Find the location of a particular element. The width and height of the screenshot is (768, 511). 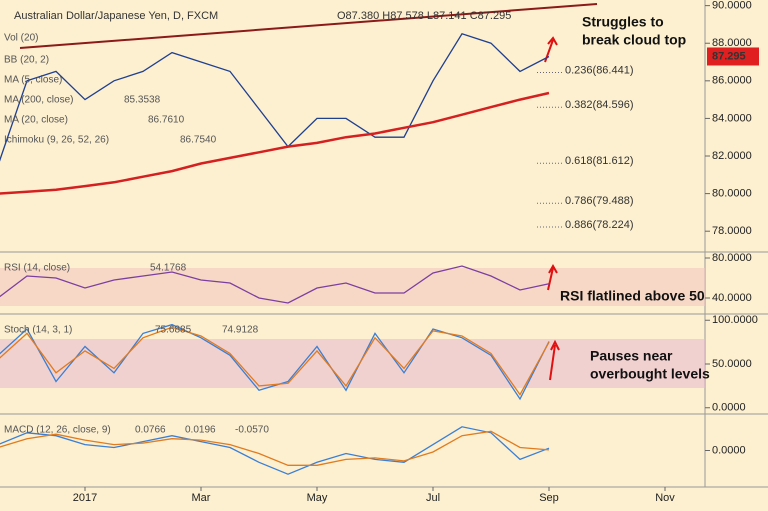

indicator-label: 86.7610 is located at coordinates (166, 120).